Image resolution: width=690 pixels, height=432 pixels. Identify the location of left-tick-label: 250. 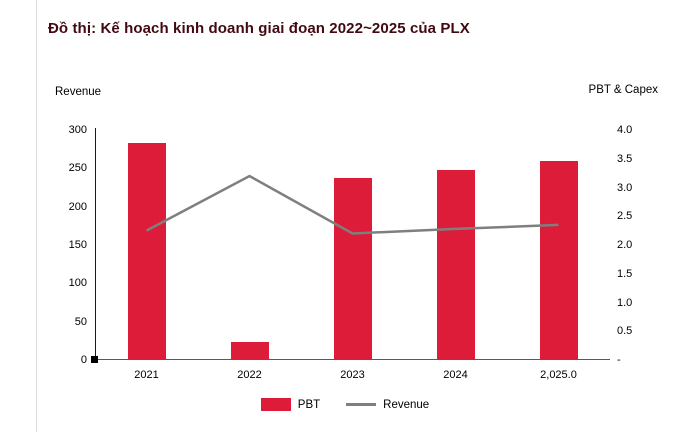
(77, 168).